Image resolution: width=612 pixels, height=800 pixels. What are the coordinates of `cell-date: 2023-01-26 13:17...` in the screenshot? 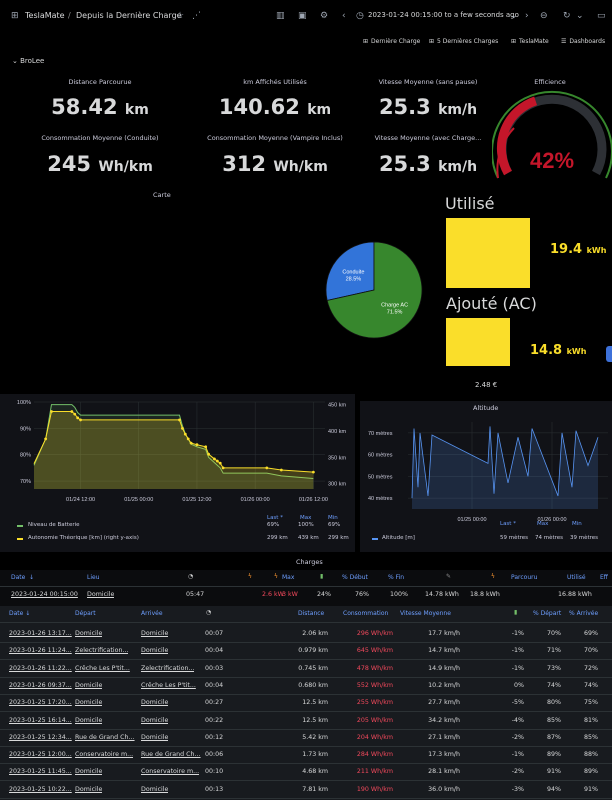 It's located at (40, 633).